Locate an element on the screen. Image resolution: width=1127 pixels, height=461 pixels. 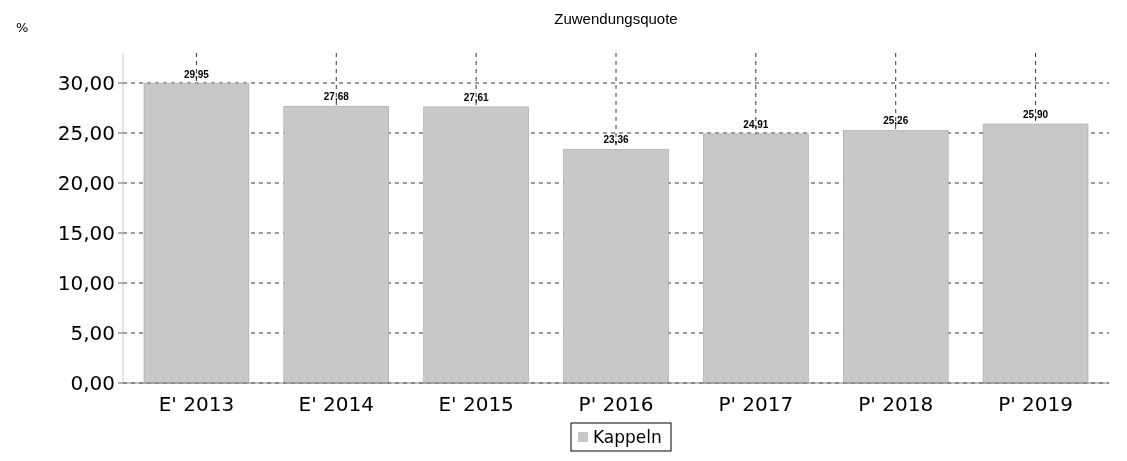
x-tick-label: E' 2014 is located at coordinates (336, 404).